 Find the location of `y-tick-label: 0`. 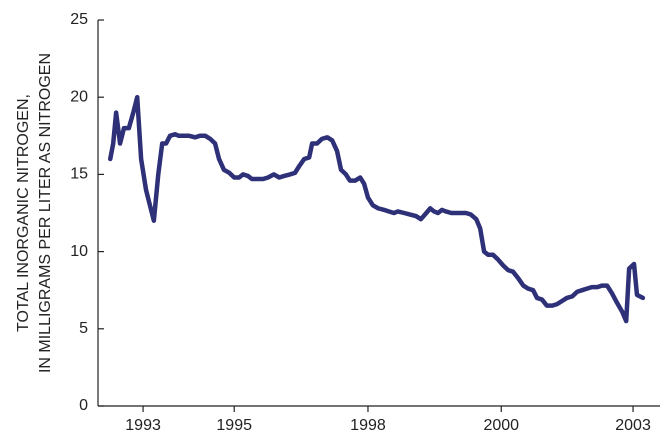

y-tick-label: 0 is located at coordinates (83, 405).